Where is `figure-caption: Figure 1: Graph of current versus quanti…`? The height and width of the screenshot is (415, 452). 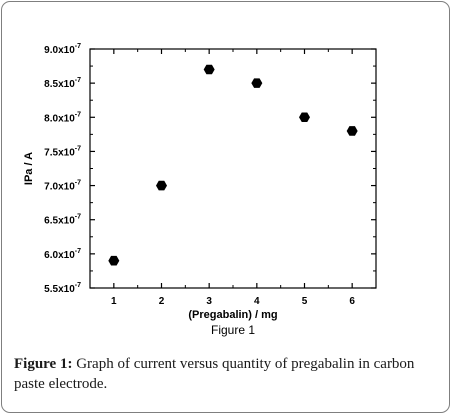 figure-caption: Figure 1: Graph of current versus quanti… is located at coordinates (227, 374).